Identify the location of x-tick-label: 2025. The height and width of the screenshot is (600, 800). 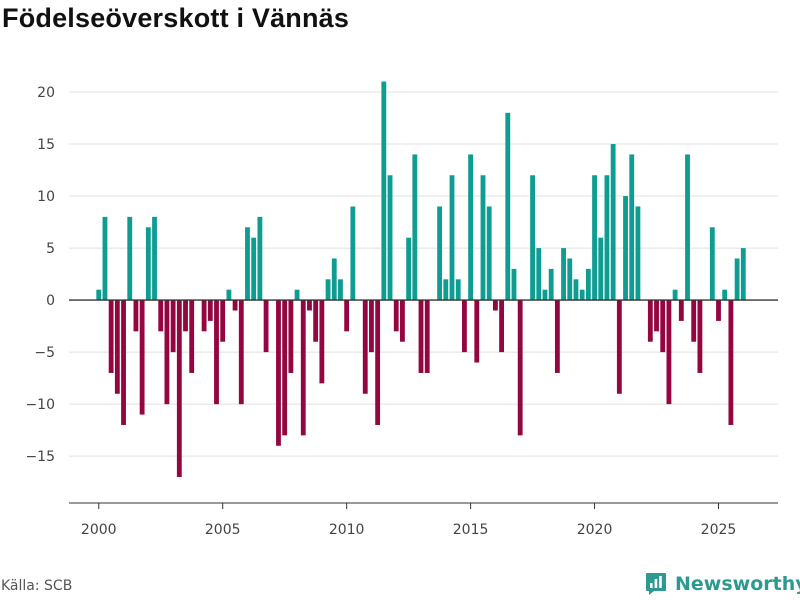
(719, 530).